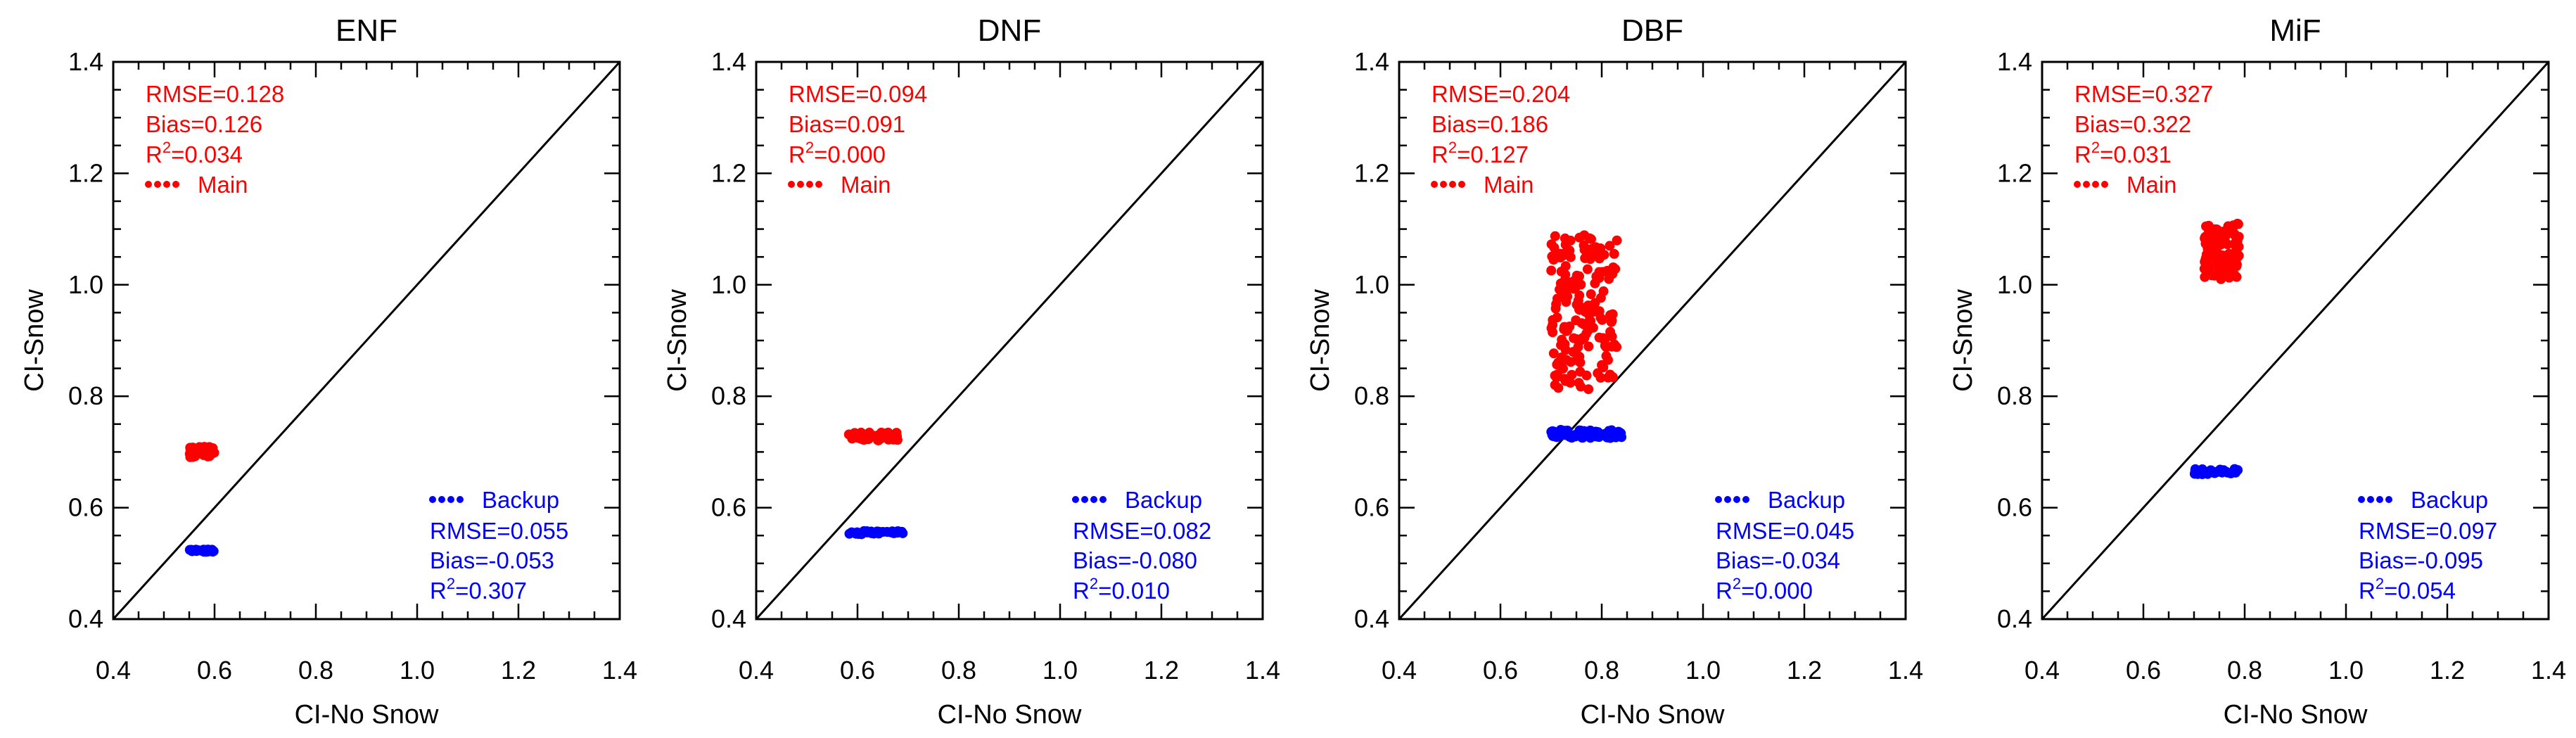 The width and height of the screenshot is (2576, 738). Describe the element at coordinates (1652, 30) in the screenshot. I see `chart-title: DBF` at that location.